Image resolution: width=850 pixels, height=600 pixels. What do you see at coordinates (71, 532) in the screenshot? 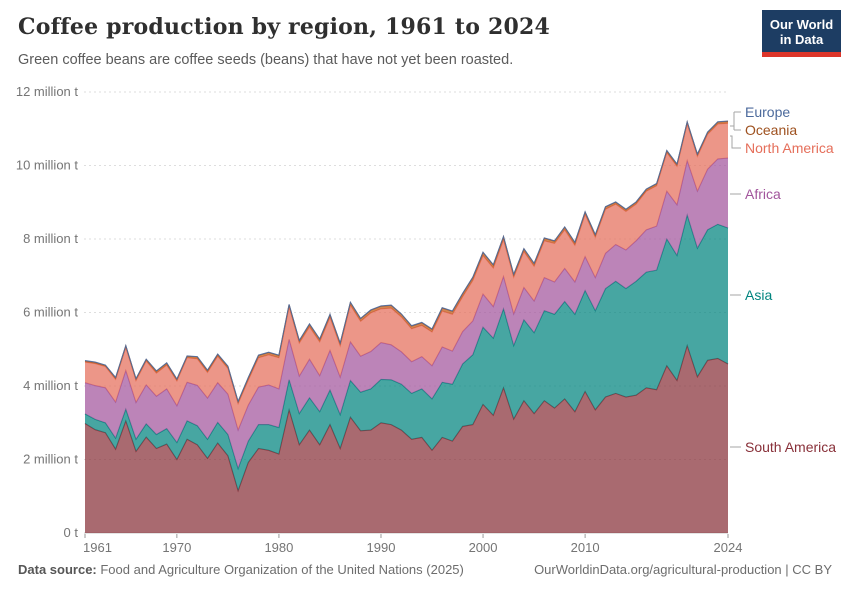
I see `svg-text: 0 t` at bounding box center [71, 532].